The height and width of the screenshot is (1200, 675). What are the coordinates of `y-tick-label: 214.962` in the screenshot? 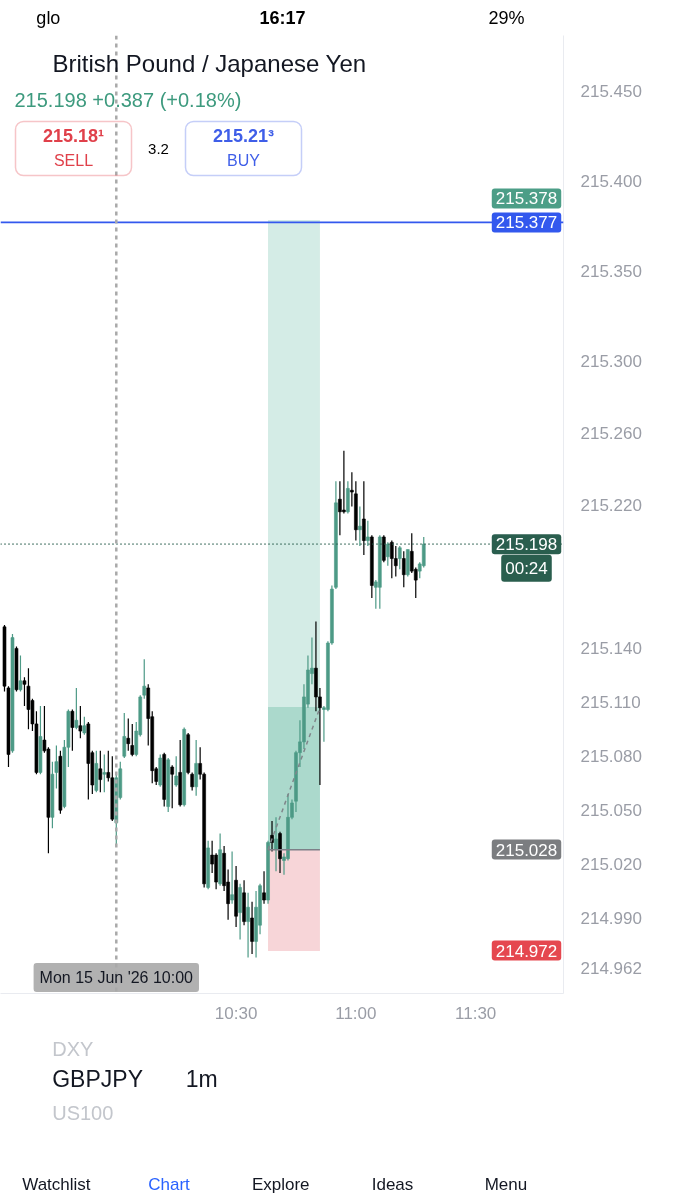 It's located at (611, 969).